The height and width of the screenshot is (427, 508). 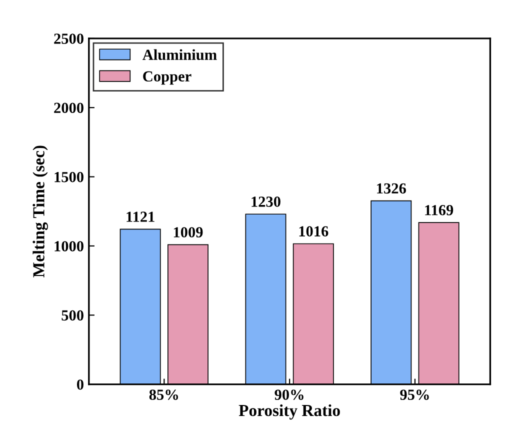 What do you see at coordinates (313, 231) in the screenshot?
I see `data-label: 1016` at bounding box center [313, 231].